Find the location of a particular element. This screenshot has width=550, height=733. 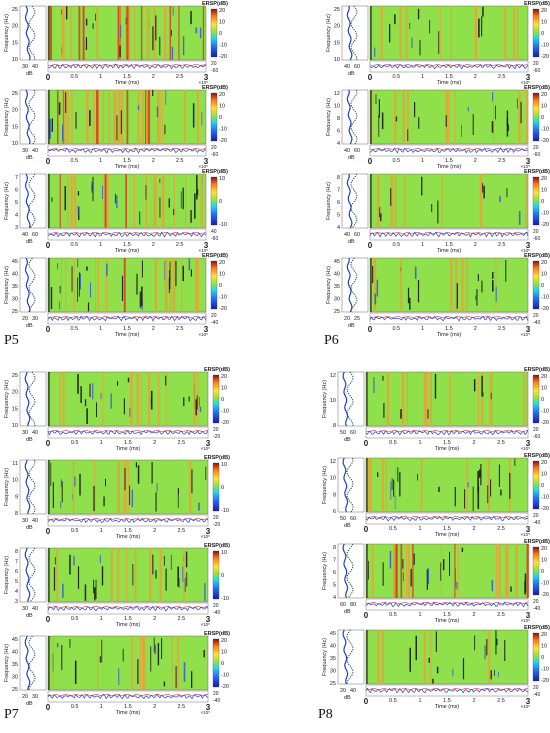

colorbar-tick-label: 0 is located at coordinates (220, 202).